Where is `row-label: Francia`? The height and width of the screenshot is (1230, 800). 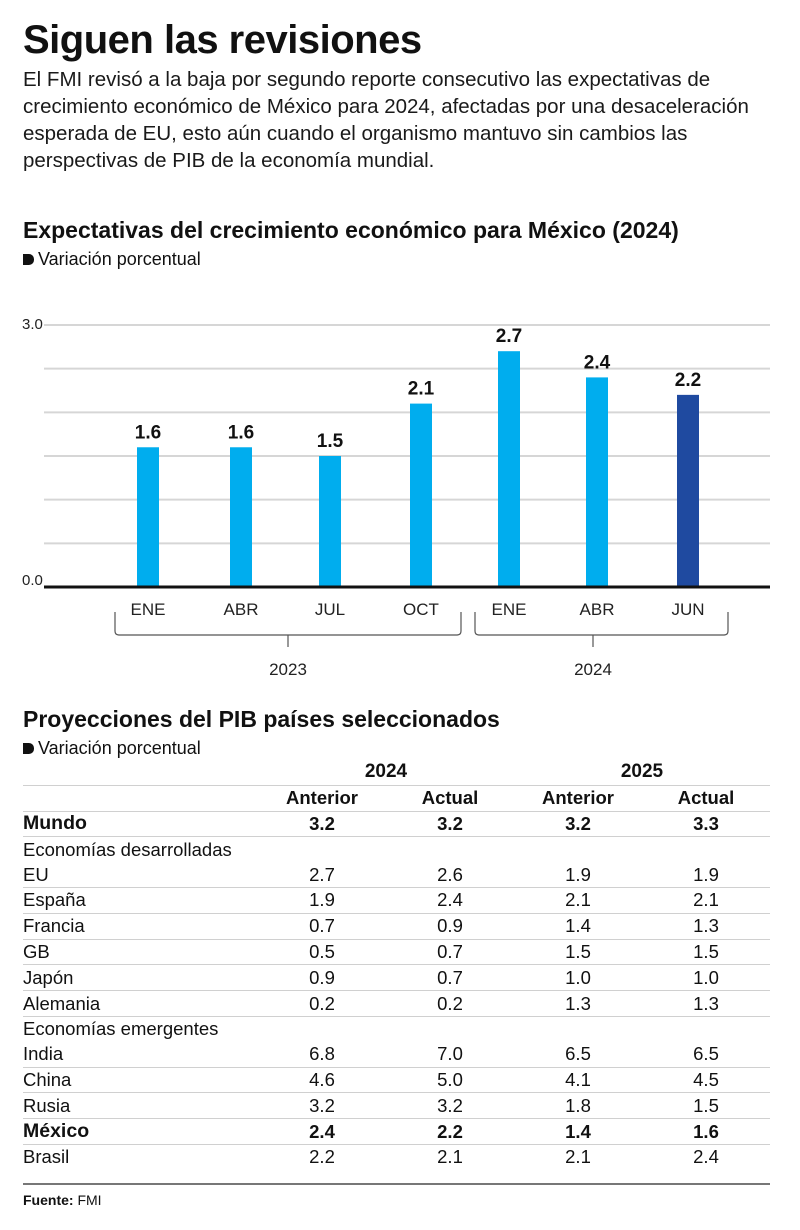
row-label: Francia is located at coordinates (140, 926).